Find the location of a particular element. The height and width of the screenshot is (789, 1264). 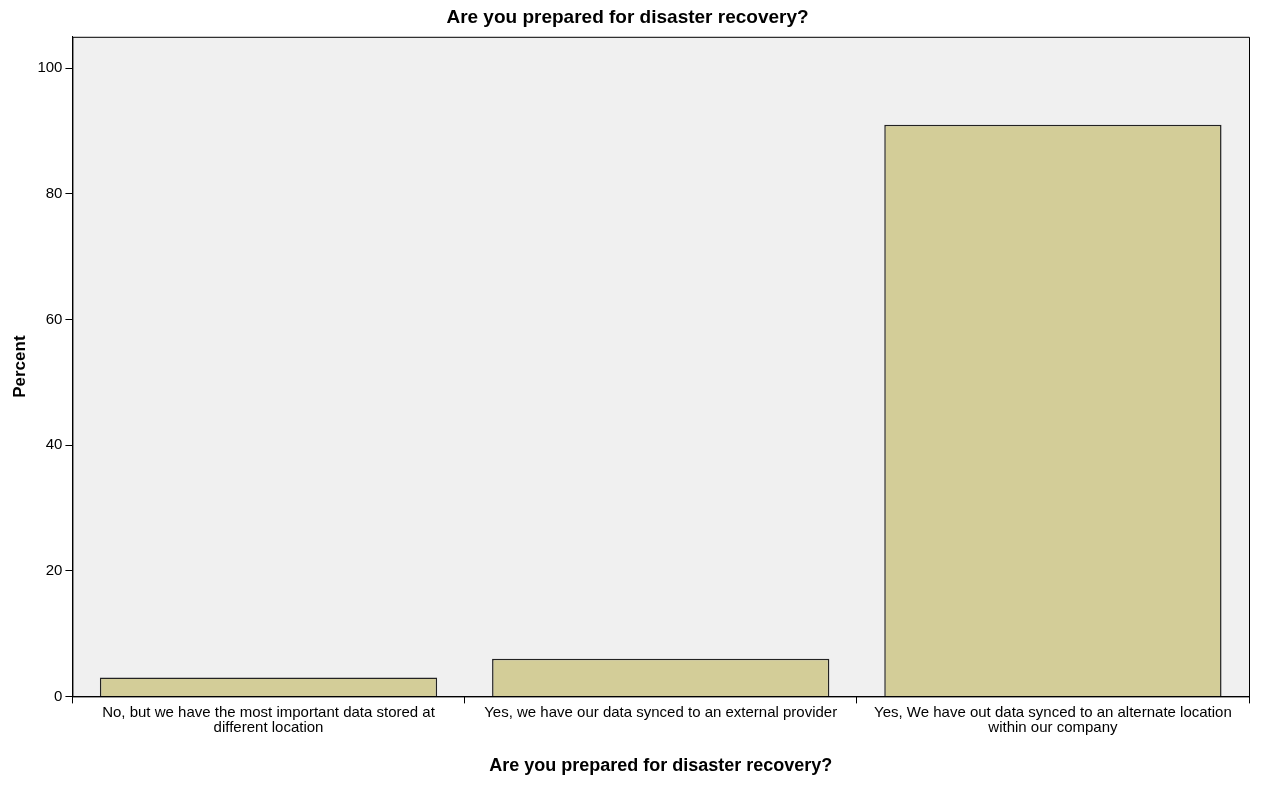

chart-title: Are you prepared for disaster recovery? is located at coordinates (627, 16).